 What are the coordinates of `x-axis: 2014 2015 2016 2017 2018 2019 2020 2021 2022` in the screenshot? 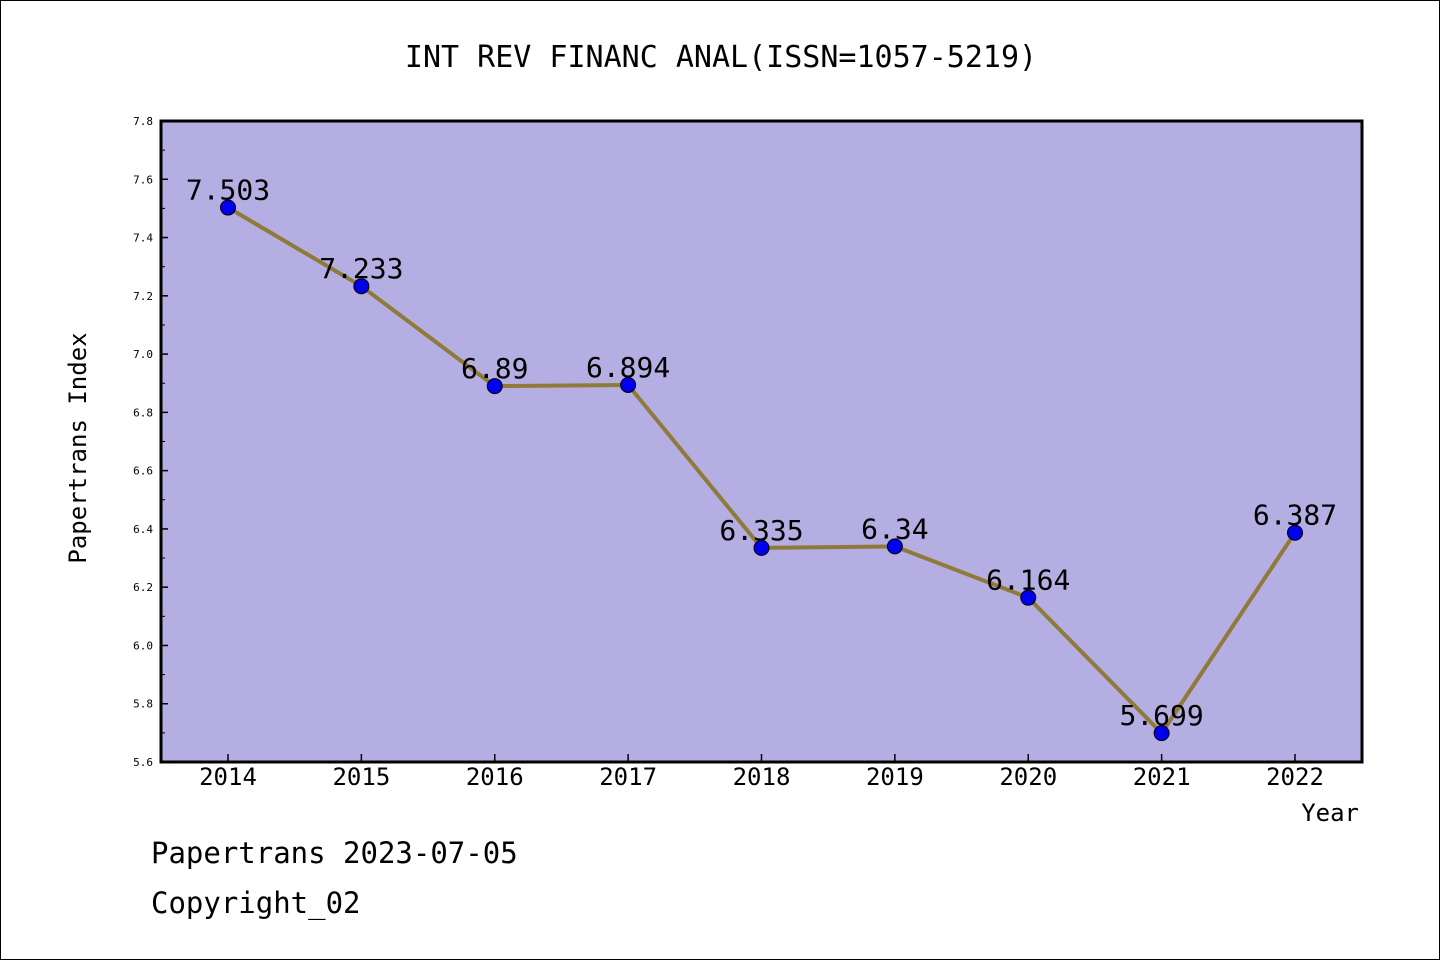 It's located at (761, 772).